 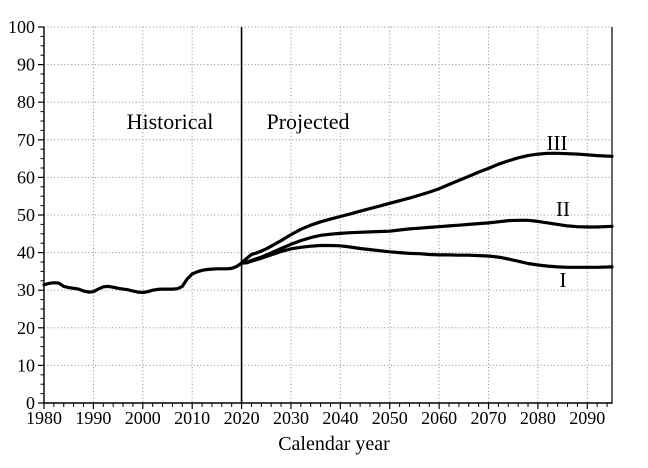 I want to click on y-tick-label: 0, so click(x=30, y=403).